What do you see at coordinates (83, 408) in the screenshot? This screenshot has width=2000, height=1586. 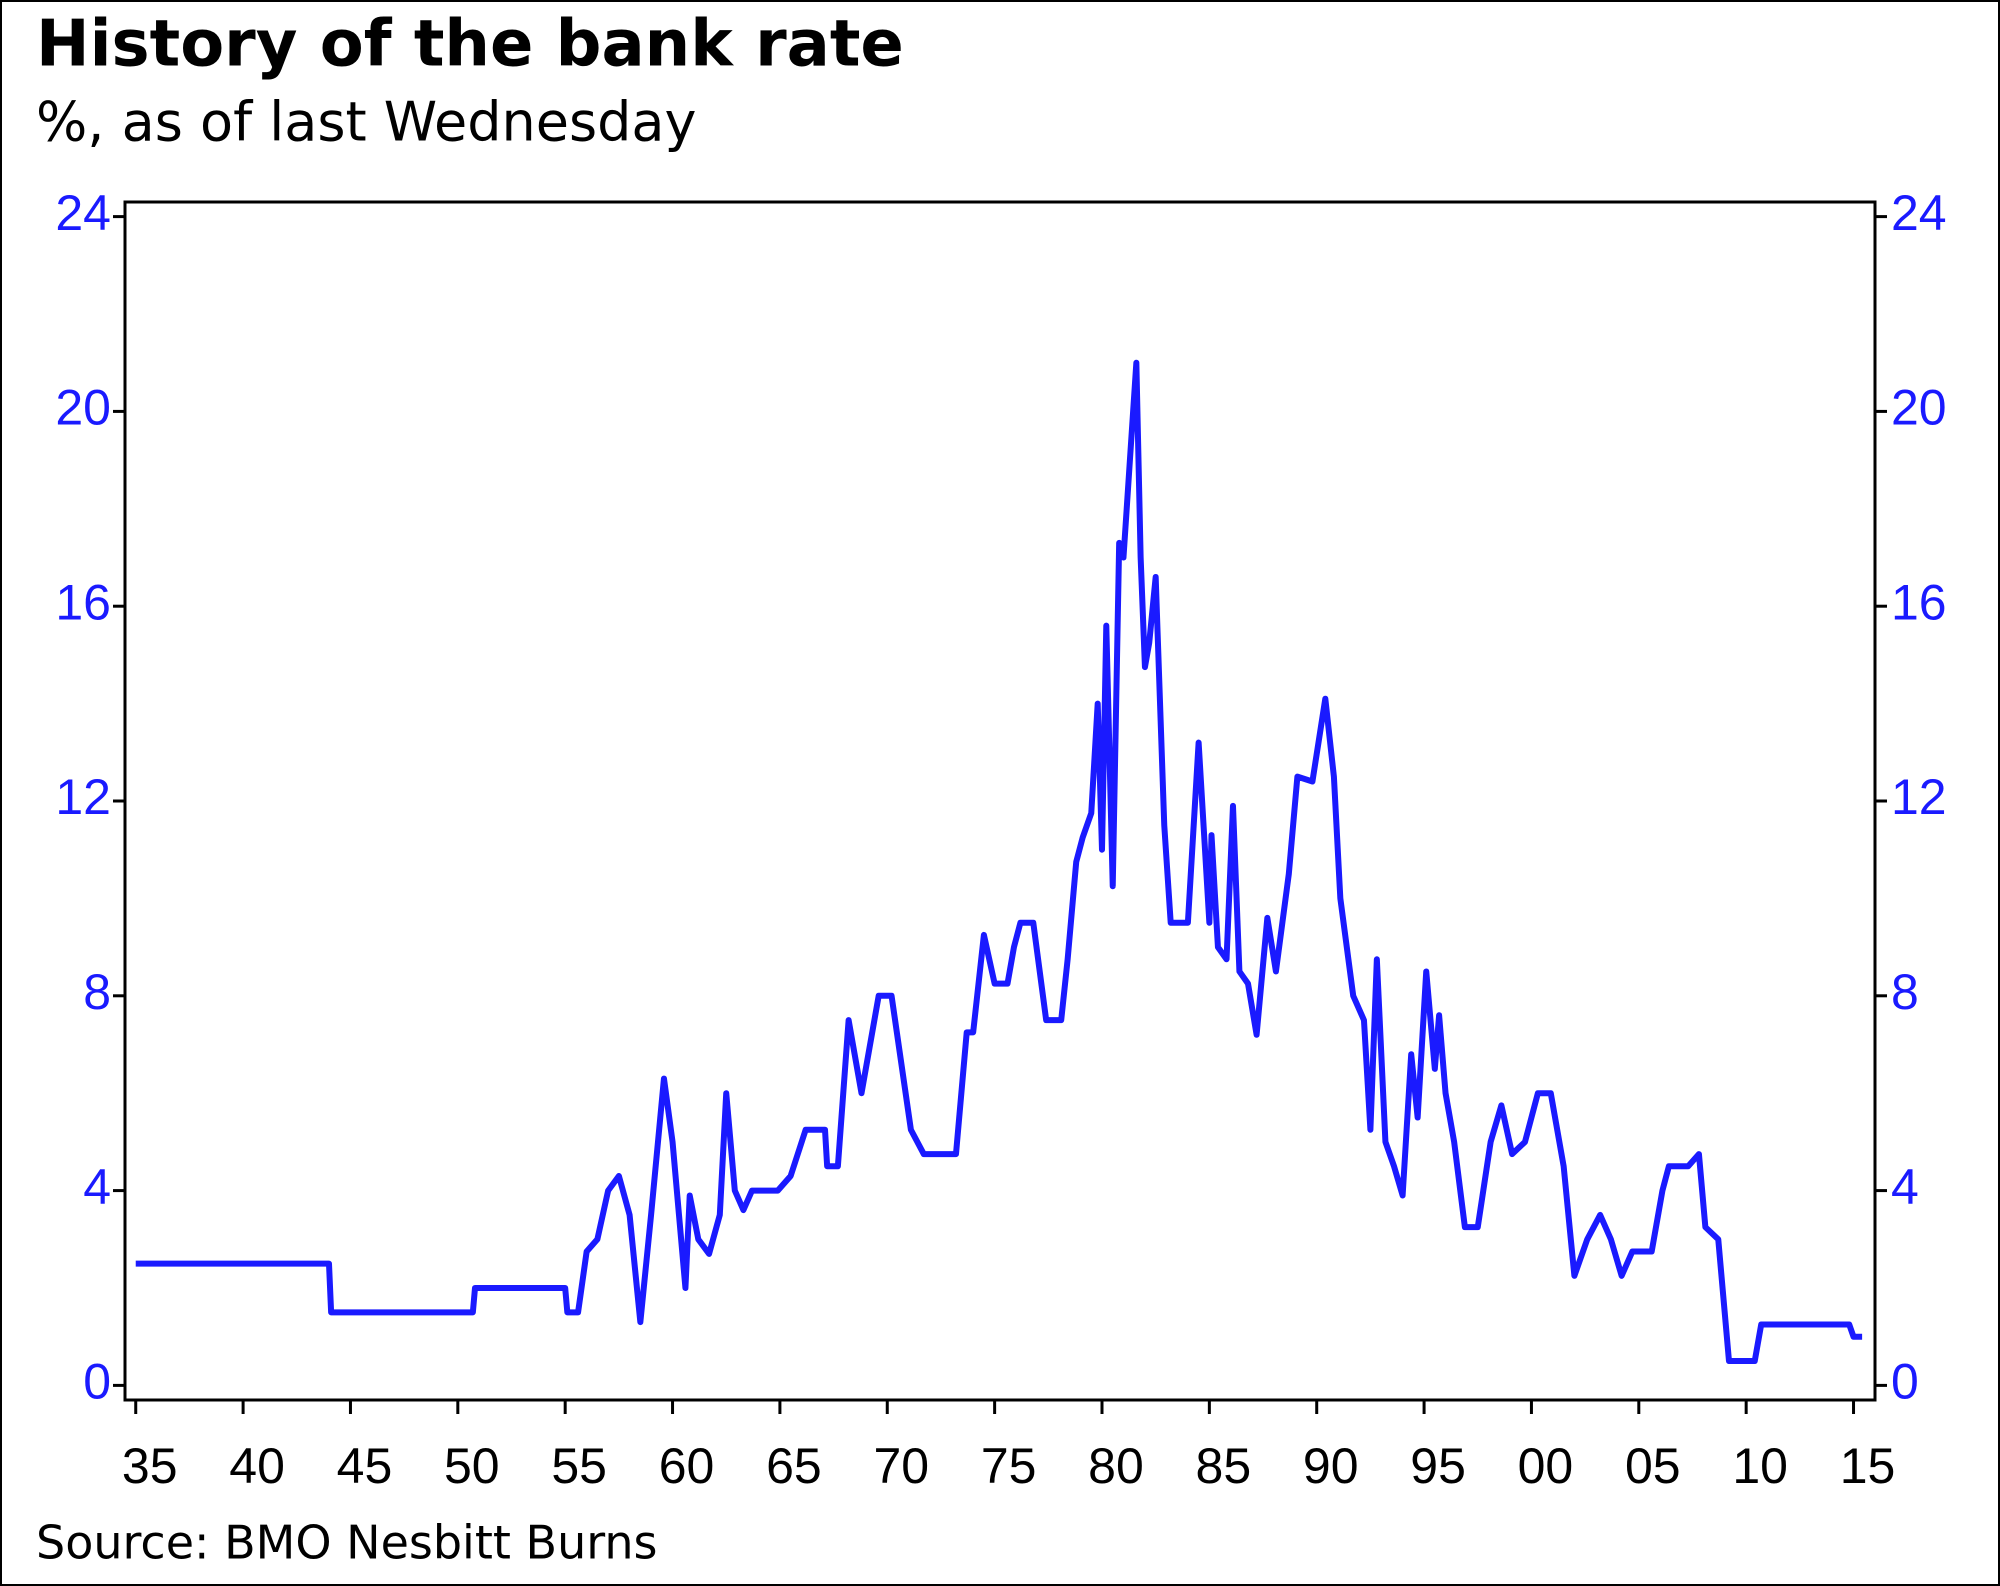 I see `y-tick-label: 20` at bounding box center [83, 408].